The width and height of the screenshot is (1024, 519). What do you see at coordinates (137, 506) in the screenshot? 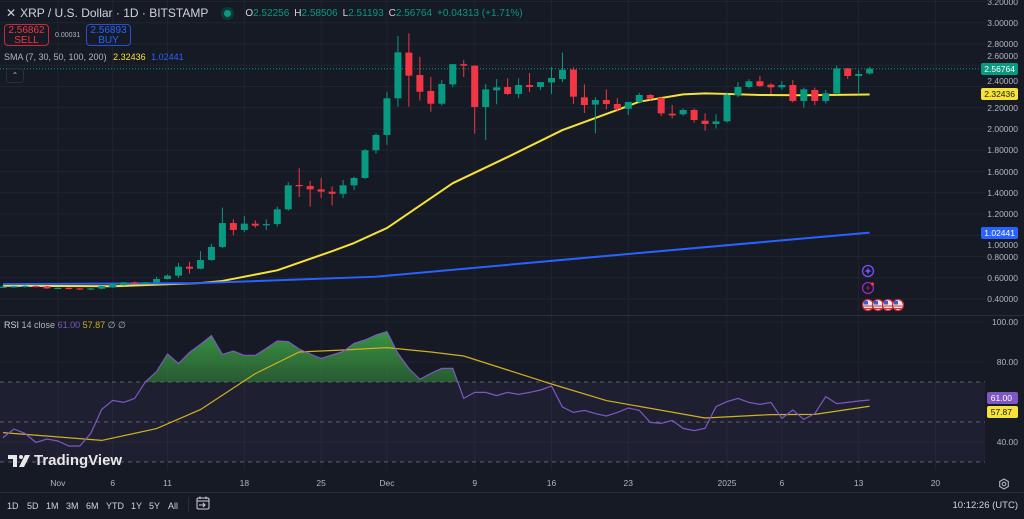
I see `range-button-1y: 1Y` at bounding box center [137, 506].